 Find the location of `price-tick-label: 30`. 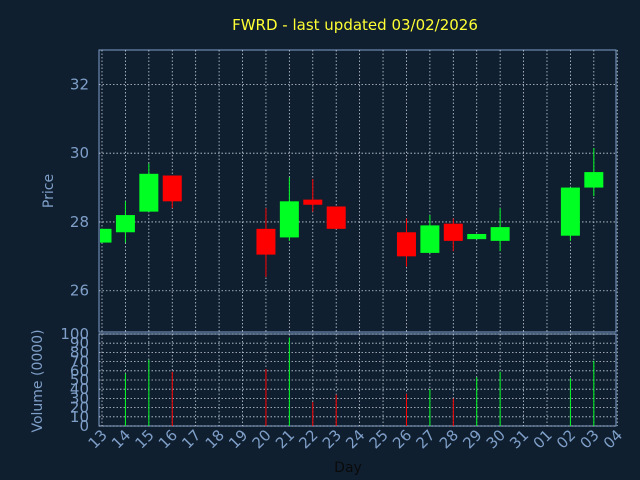

price-tick-label: 30 is located at coordinates (79, 153).